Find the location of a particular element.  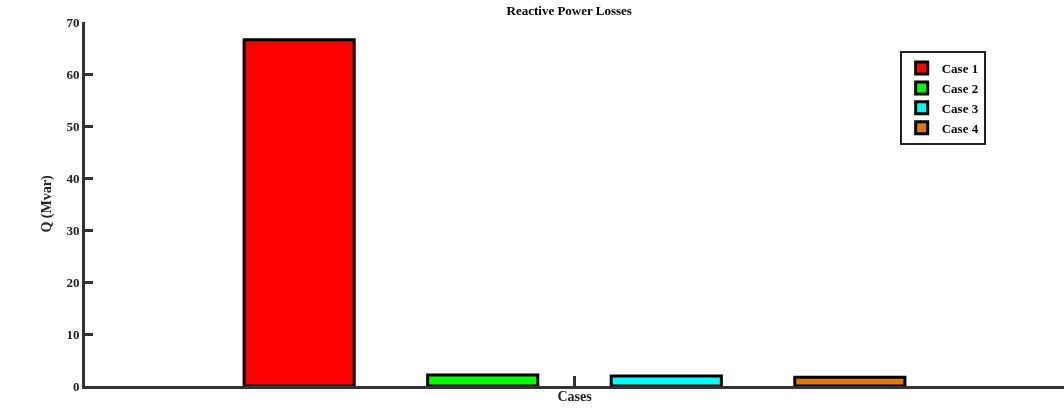

legend-label: Case 4 is located at coordinates (960, 128).